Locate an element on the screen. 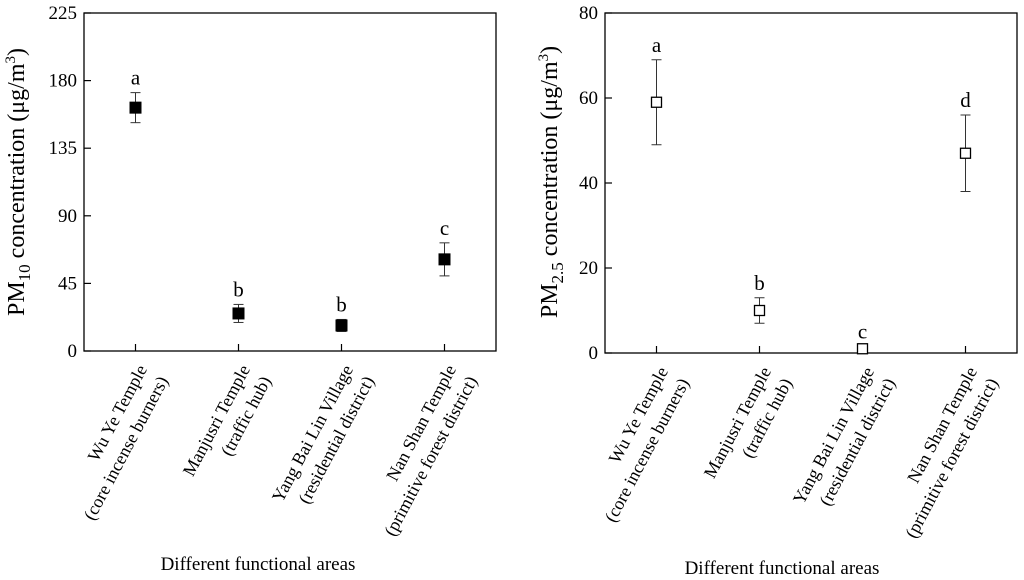 The width and height of the screenshot is (1024, 580). y-axis-label: PM2.5 concentration (μg/m3) is located at coordinates (551, 182).